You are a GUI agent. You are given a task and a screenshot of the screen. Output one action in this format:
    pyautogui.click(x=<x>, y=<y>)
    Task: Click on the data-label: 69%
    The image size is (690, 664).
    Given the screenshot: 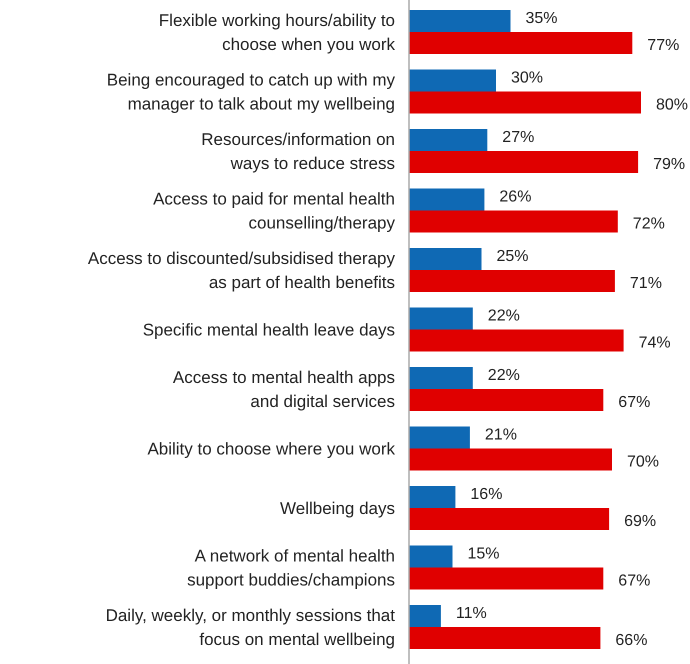 What is the action you would take?
    pyautogui.click(x=640, y=521)
    